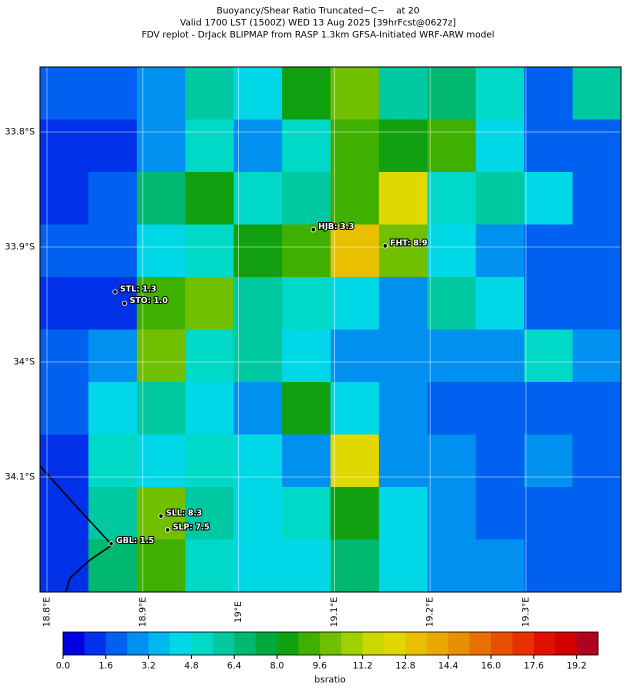 This screenshot has height=692, width=628. What do you see at coordinates (577, 667) in the screenshot?
I see `colorbar-tick-label: 19.2` at bounding box center [577, 667].